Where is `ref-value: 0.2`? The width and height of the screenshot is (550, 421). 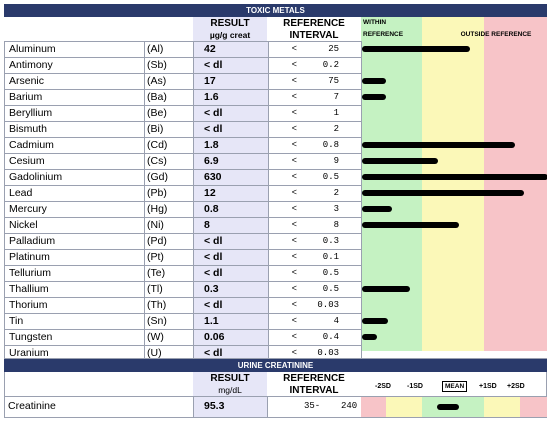
ref-value: 0.2 is located at coordinates (330, 65).